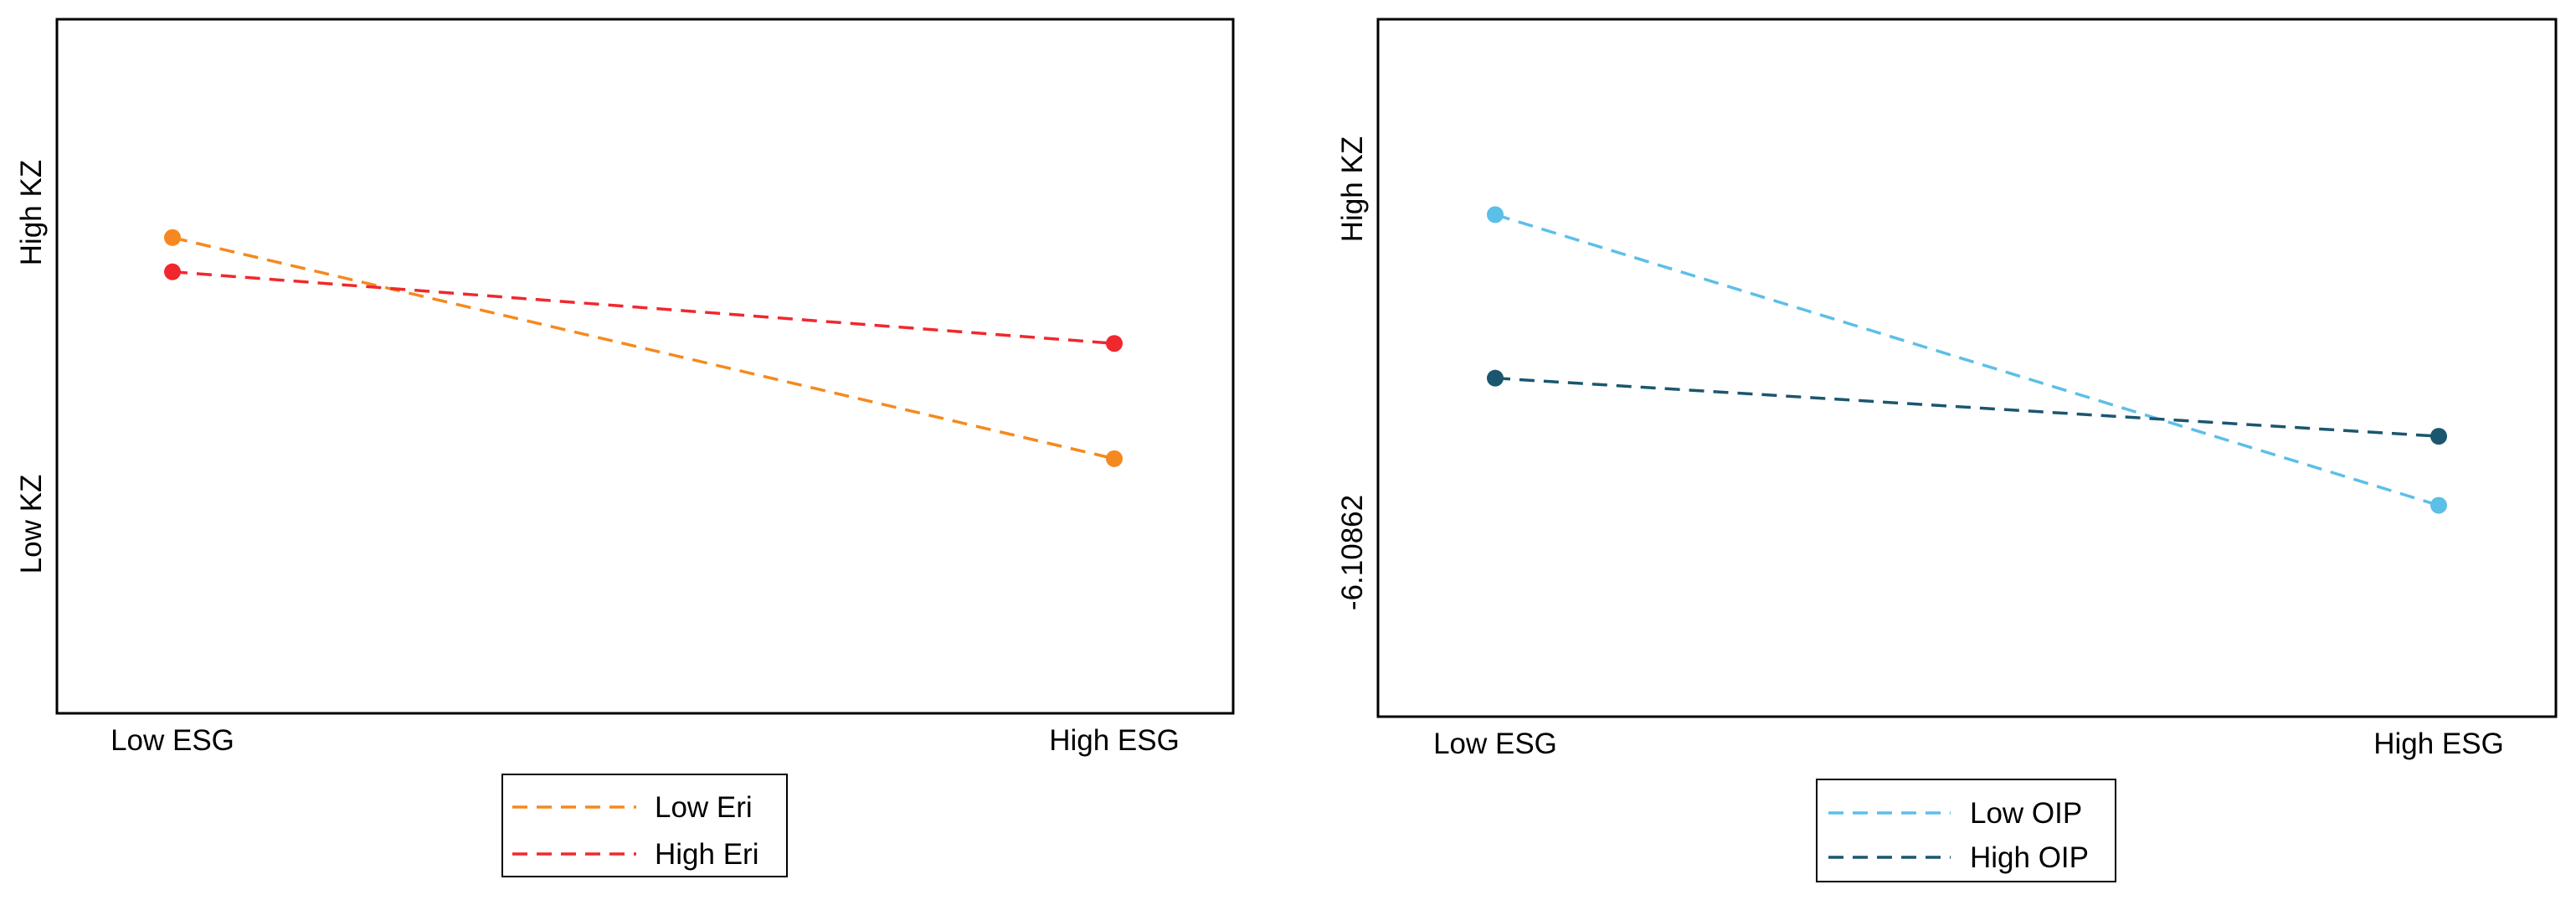 The width and height of the screenshot is (2576, 900). I want to click on data-point-high-eri-high-esg, so click(1115, 344).